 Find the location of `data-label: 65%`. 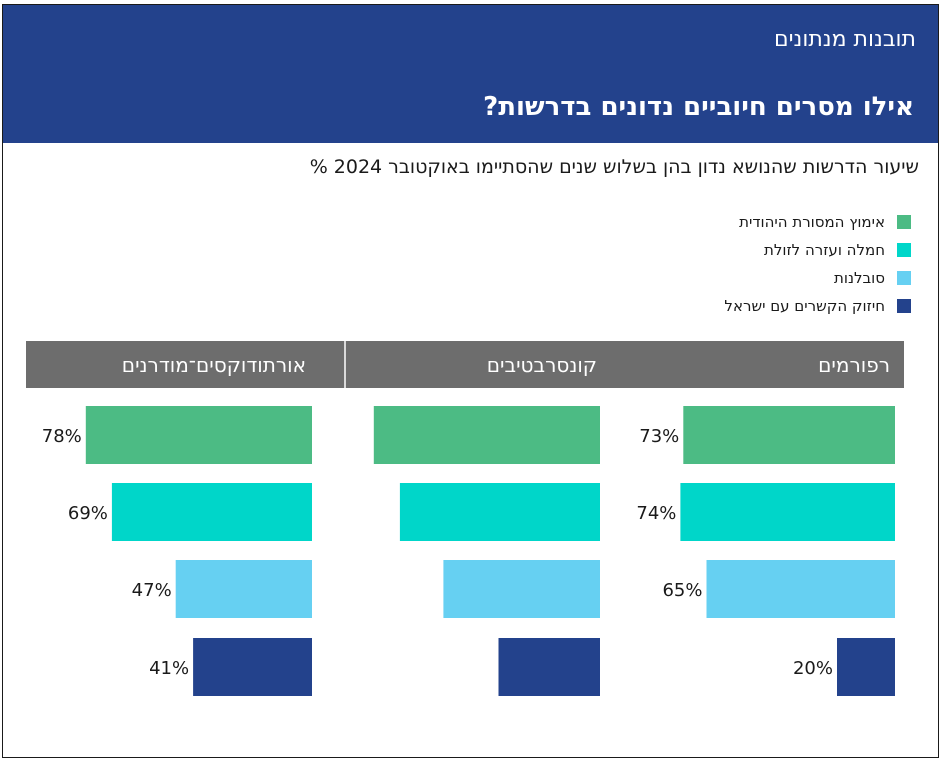

data-label: 65% is located at coordinates (682, 590).